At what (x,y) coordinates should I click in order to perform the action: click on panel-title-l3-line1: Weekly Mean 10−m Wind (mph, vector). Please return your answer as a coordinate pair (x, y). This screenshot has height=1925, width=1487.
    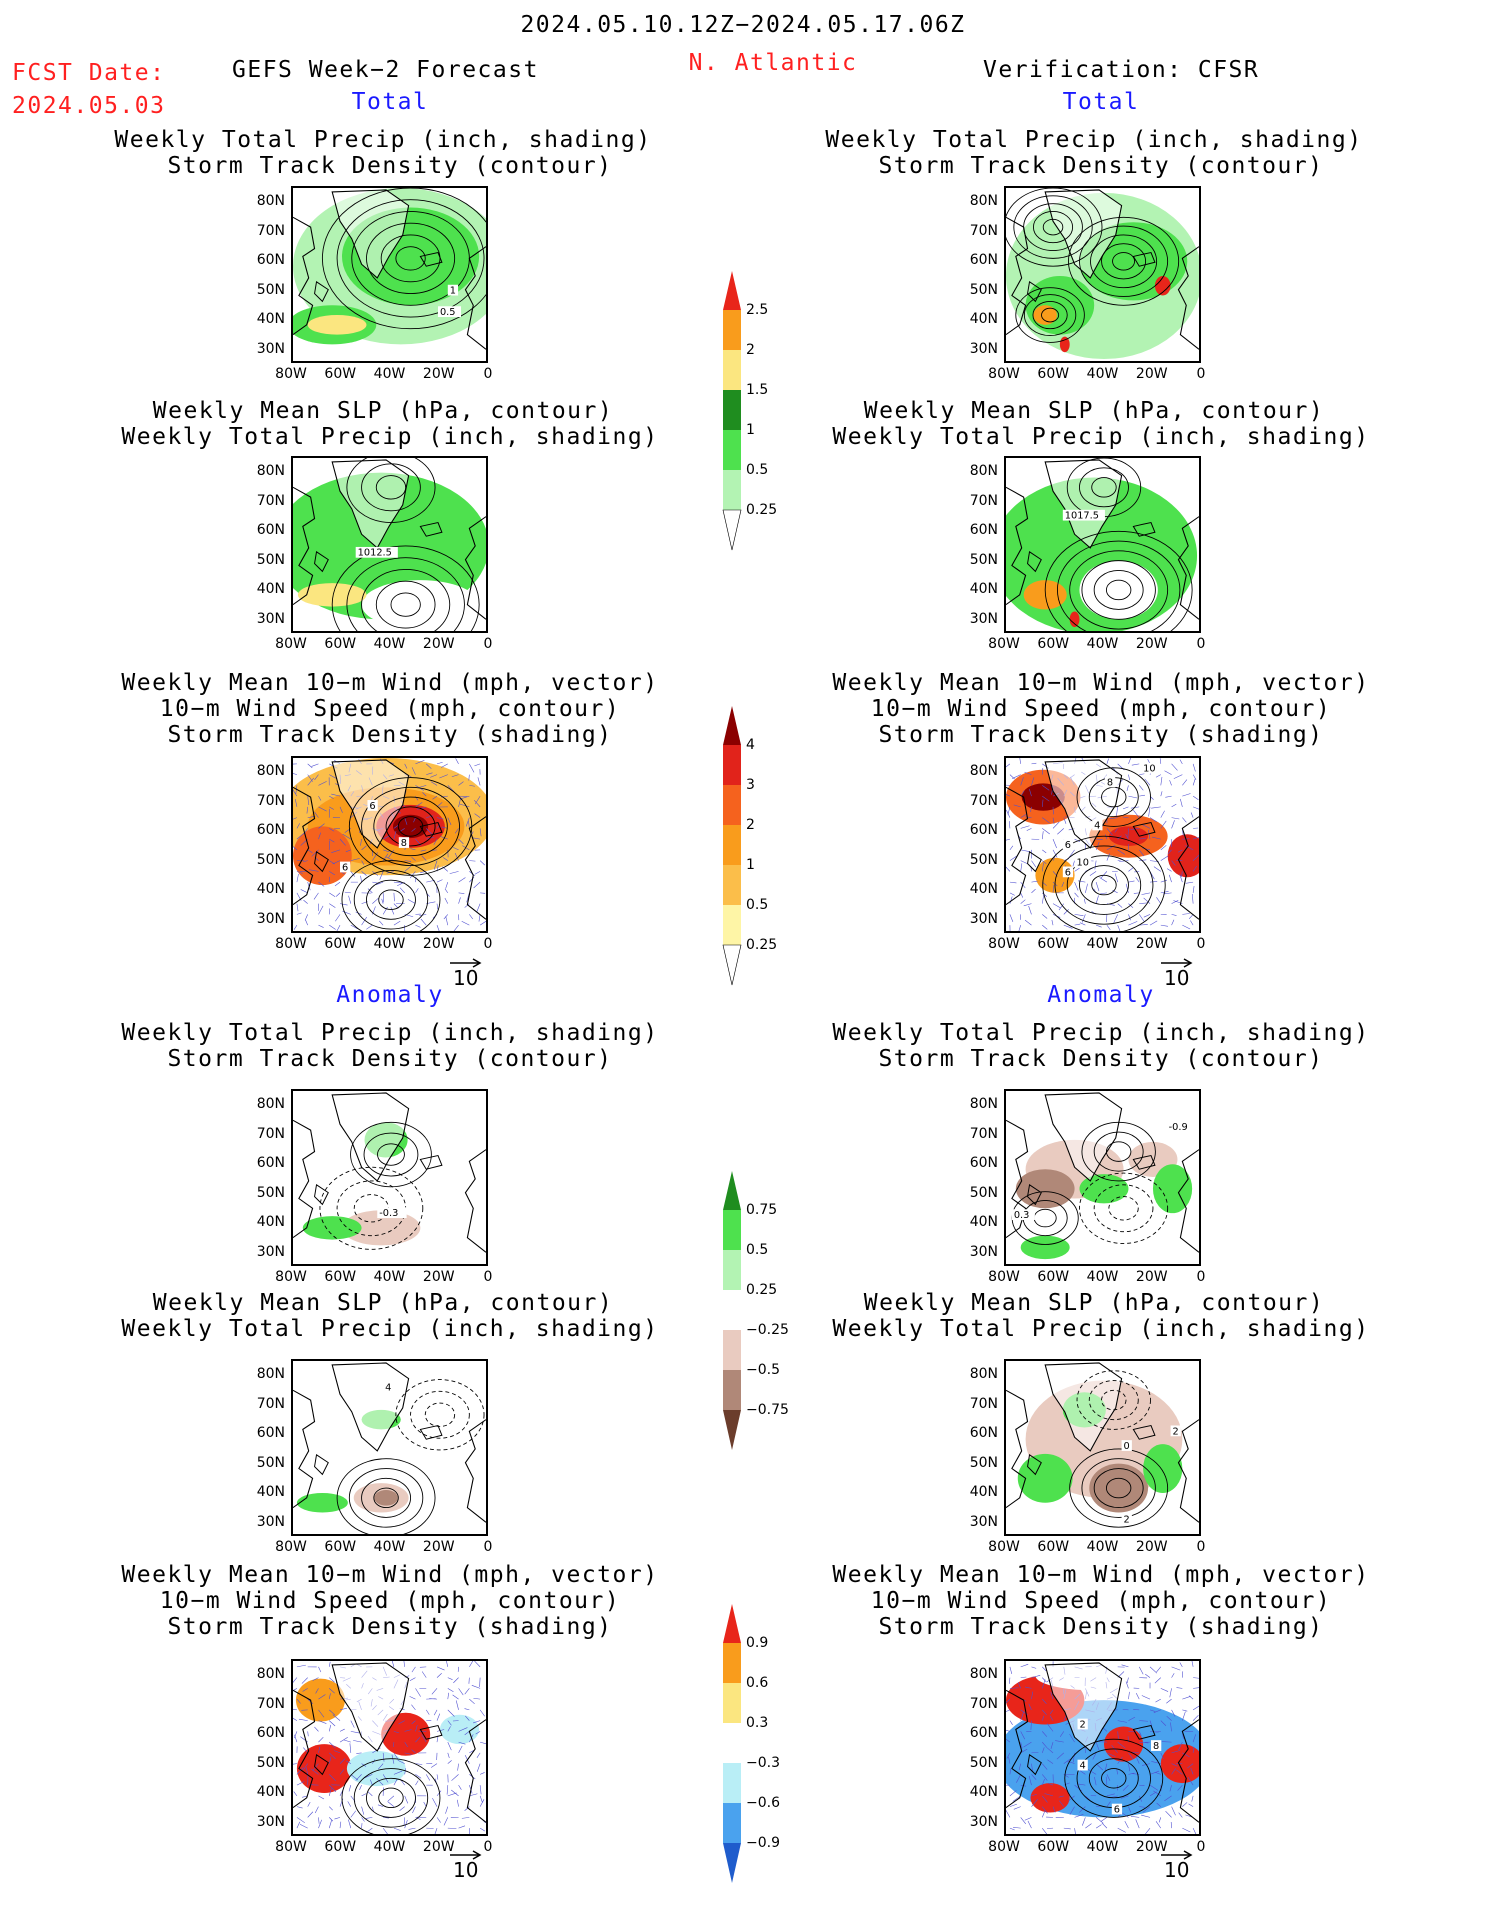
    Looking at the image, I should click on (390, 683).